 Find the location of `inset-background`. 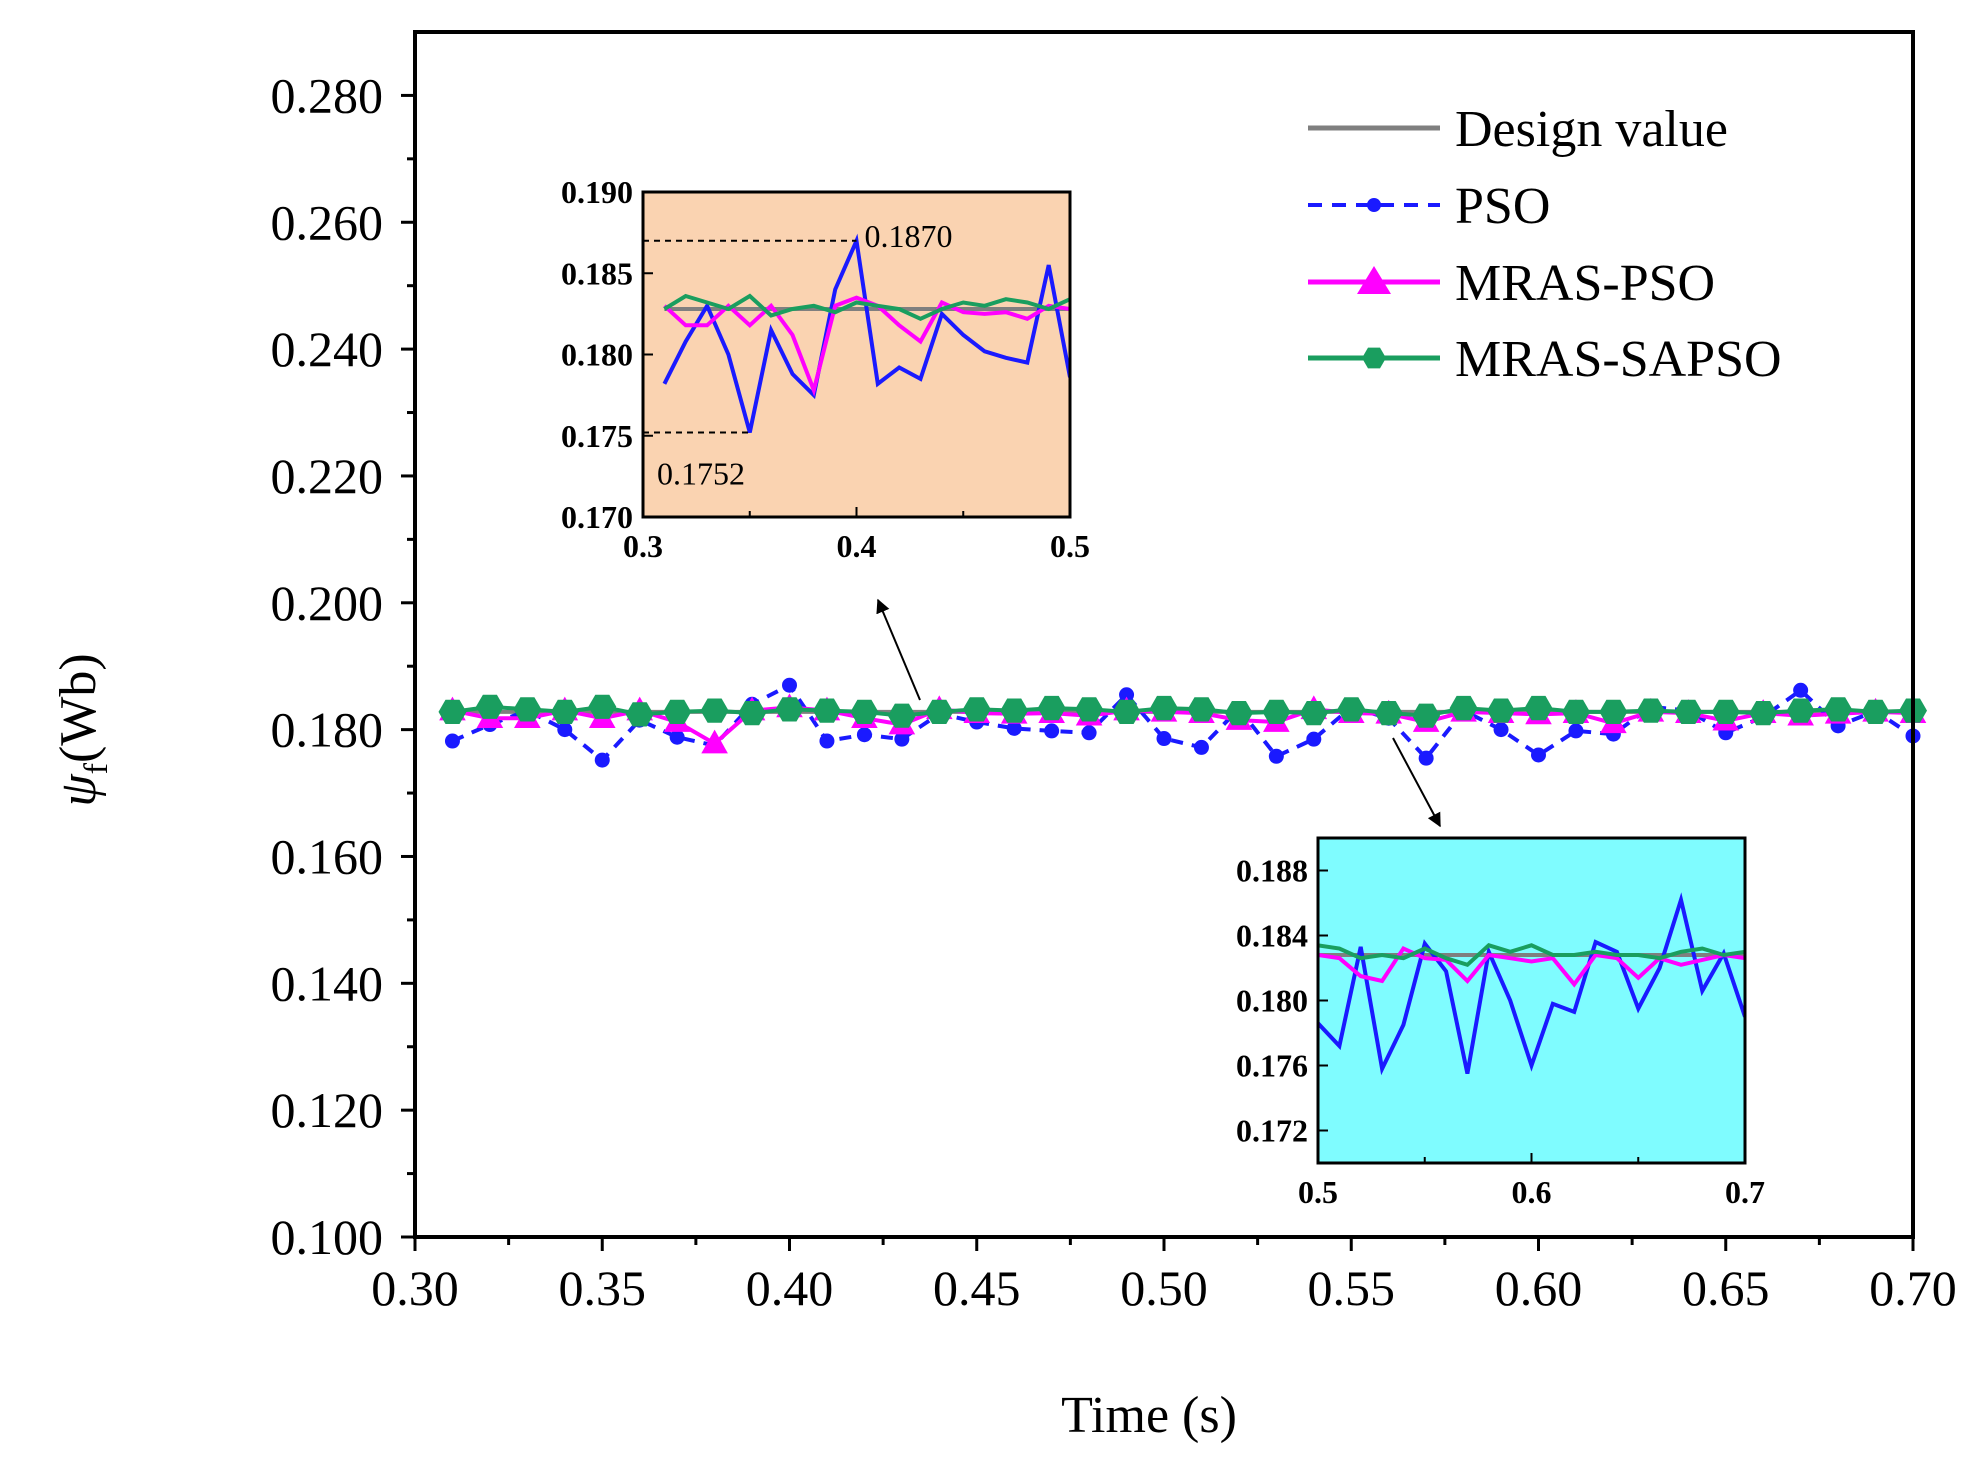

inset-background is located at coordinates (1531, 1000).